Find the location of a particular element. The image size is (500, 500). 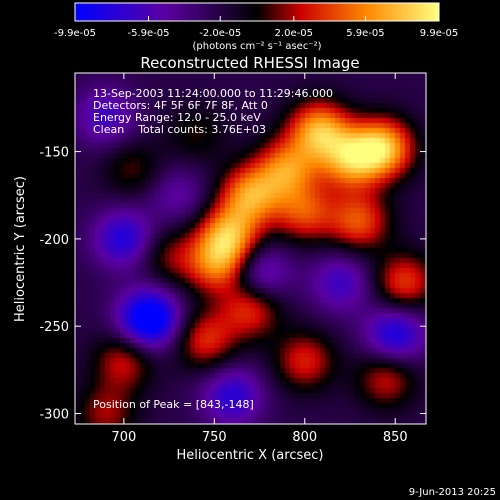

x-axis-label: Heliocentric X (arcsec) is located at coordinates (250, 455).